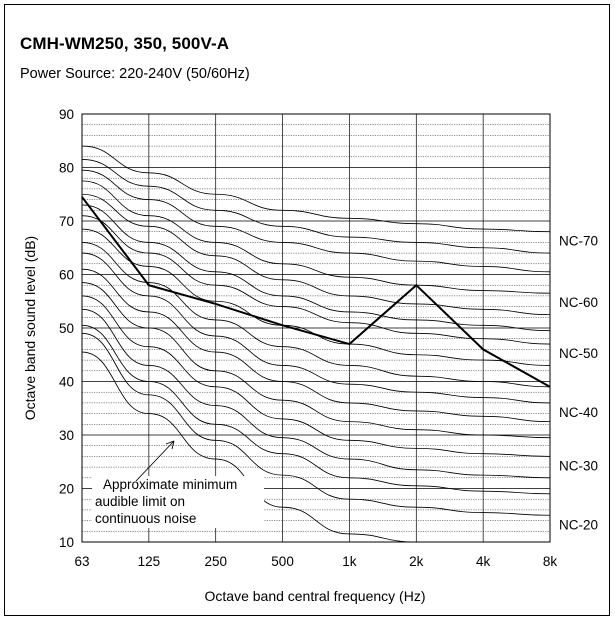  I want to click on annotation-arrow, so click(155, 461).